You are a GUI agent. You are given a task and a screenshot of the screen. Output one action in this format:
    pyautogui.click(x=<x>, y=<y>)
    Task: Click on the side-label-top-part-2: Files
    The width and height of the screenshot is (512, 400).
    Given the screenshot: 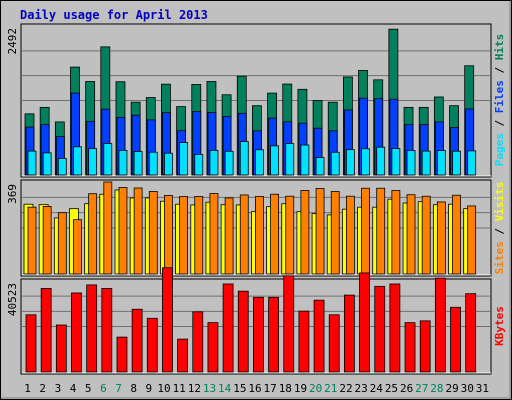 What is the action you would take?
    pyautogui.click(x=499, y=96)
    